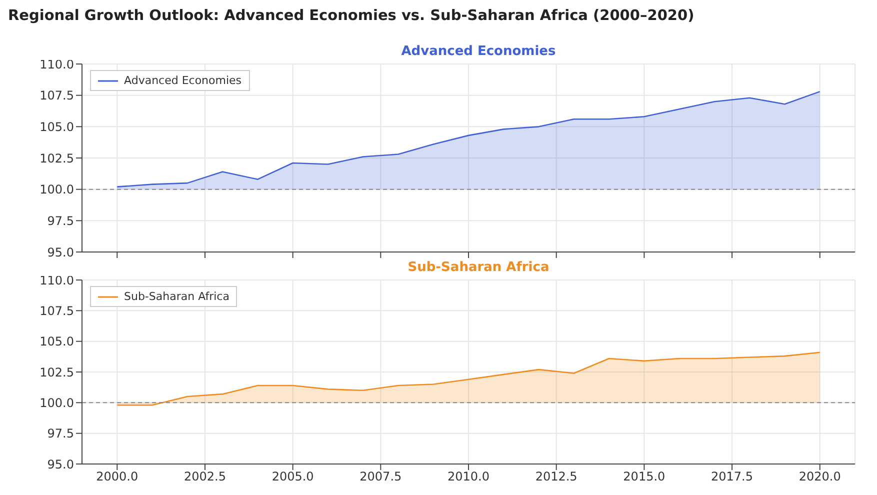  What do you see at coordinates (469, 477) in the screenshot?
I see `x-tick-label: 2010.0` at bounding box center [469, 477].